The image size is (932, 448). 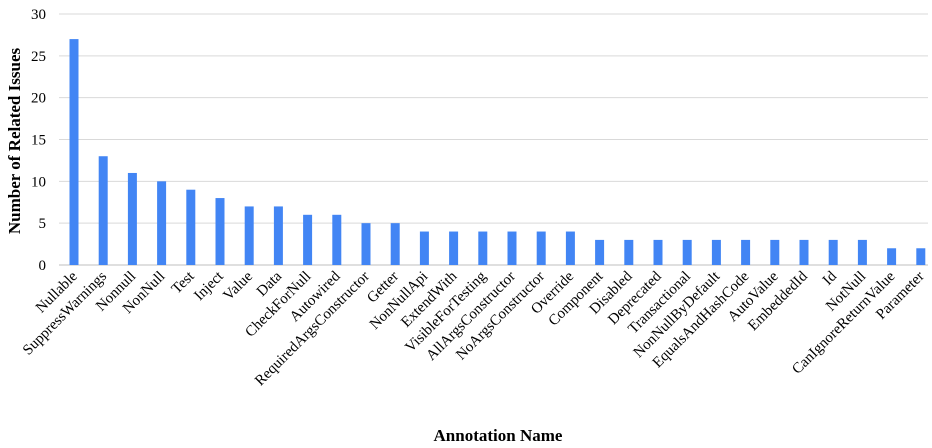 I want to click on y-axis-title: Number of Related Issues, so click(x=14, y=141).